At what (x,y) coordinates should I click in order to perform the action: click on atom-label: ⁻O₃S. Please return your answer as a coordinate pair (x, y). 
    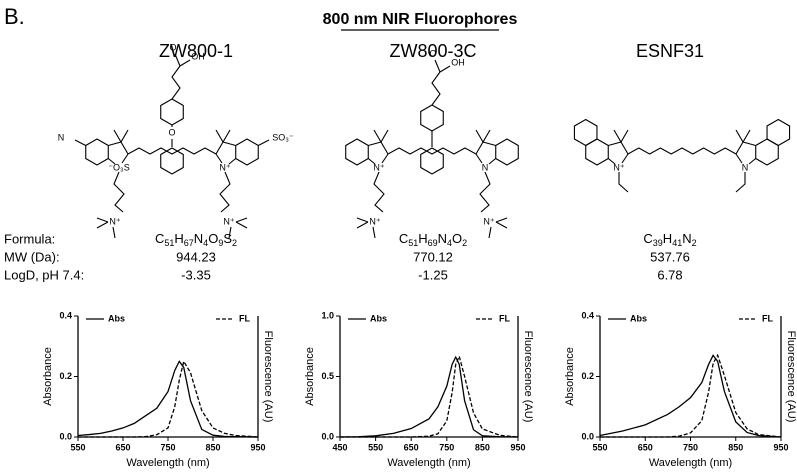
    Looking at the image, I should click on (118, 167).